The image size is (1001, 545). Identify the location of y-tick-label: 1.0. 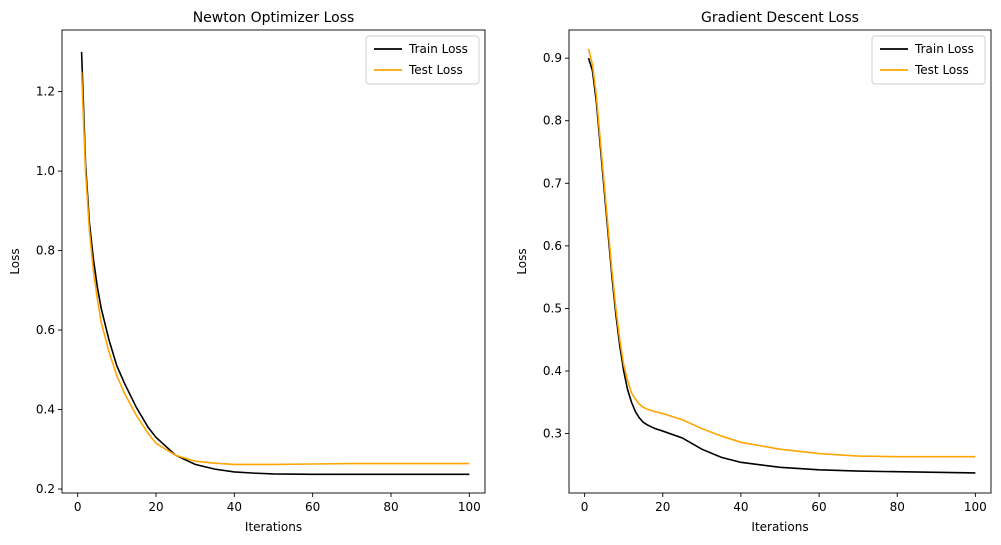
(45, 171).